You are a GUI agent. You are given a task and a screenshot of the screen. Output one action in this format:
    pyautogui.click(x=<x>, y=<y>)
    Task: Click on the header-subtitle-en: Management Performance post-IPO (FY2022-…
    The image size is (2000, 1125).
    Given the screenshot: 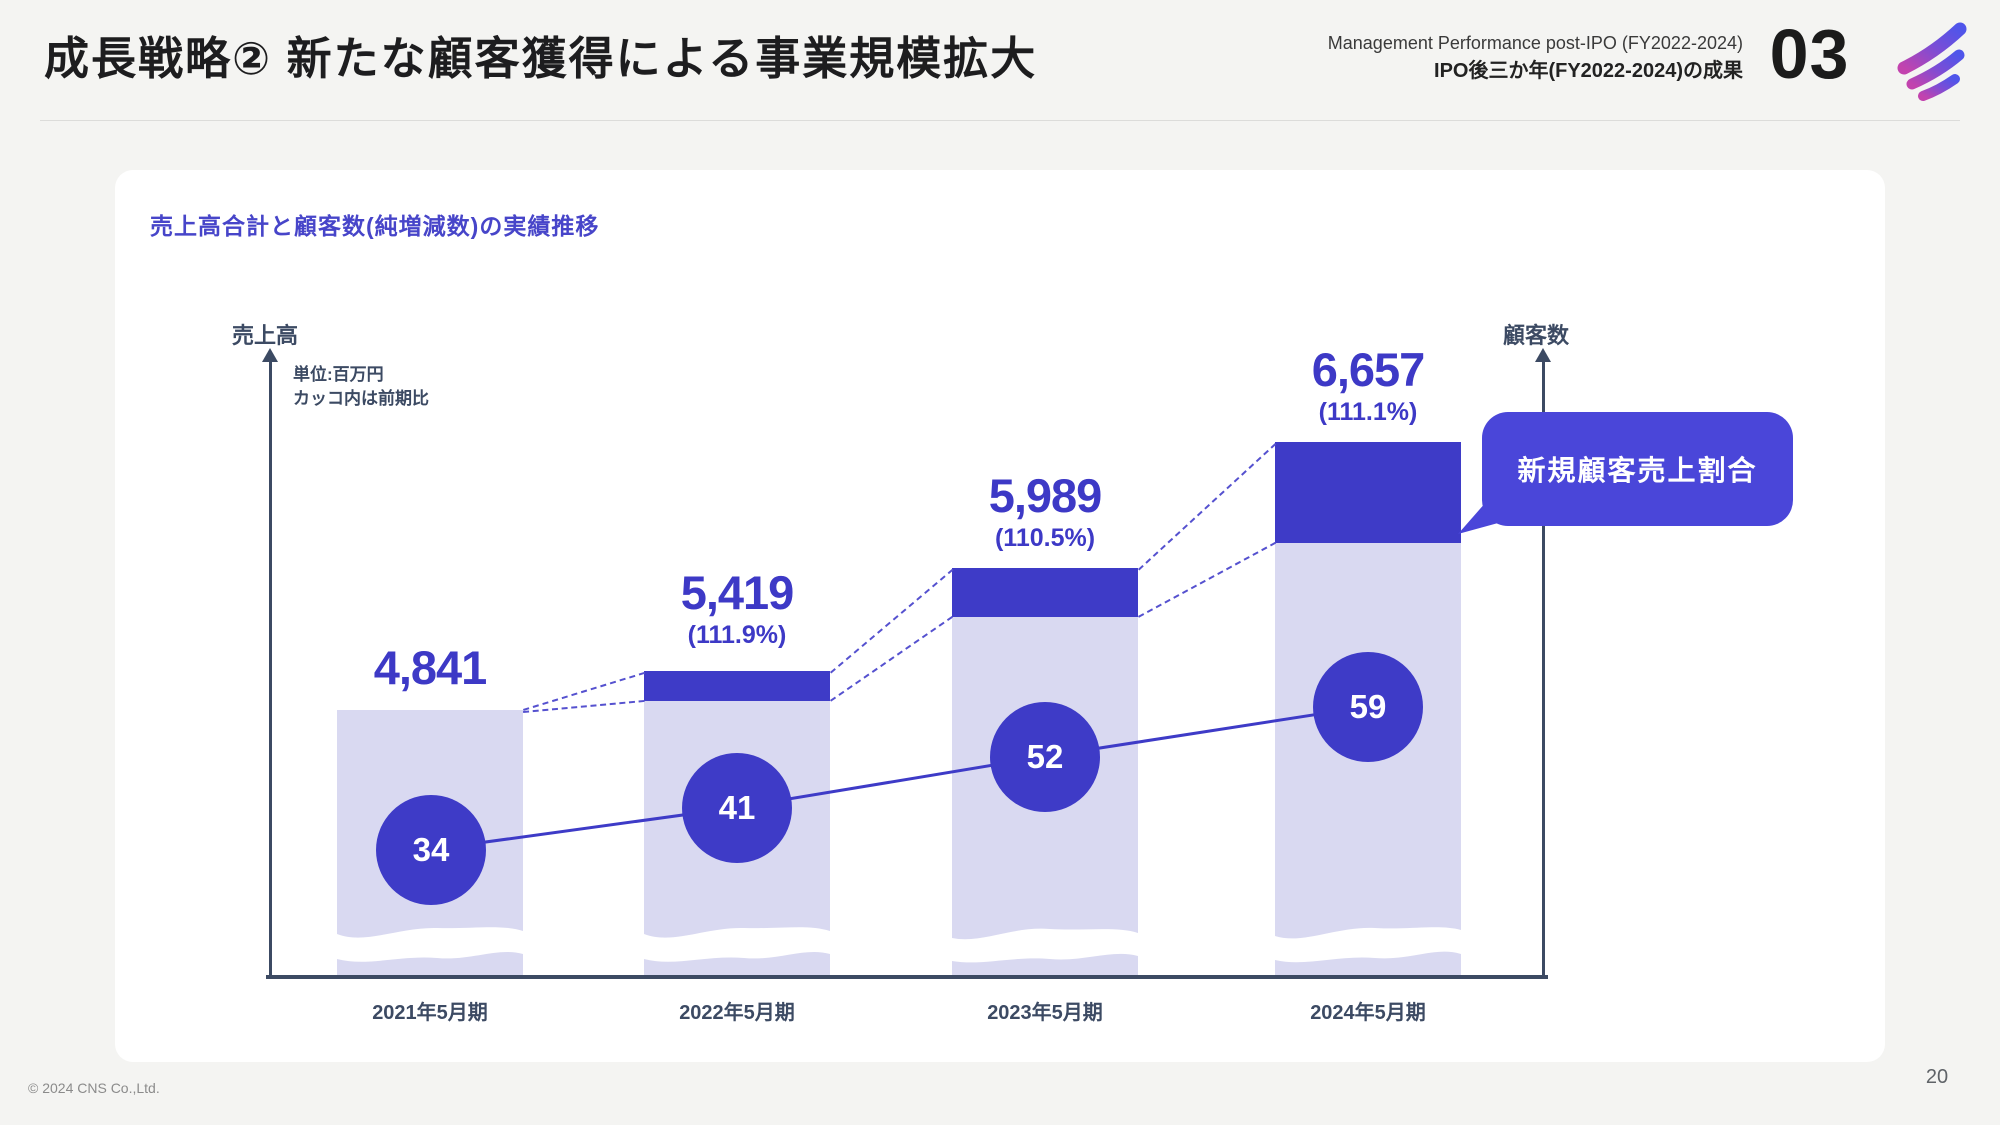 What is the action you would take?
    pyautogui.click(x=1535, y=43)
    